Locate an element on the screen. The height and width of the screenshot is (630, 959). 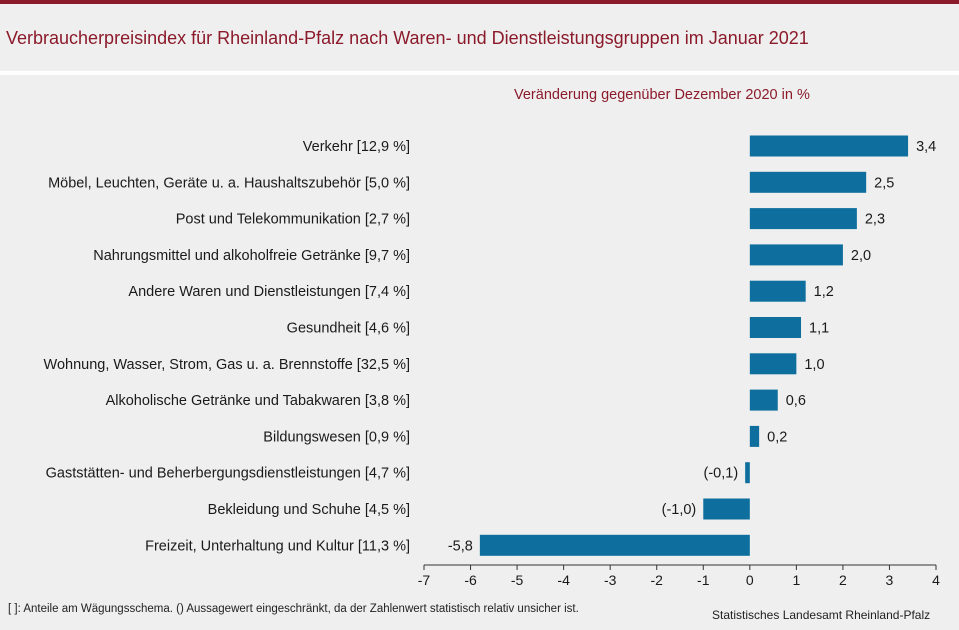
category-label: Verkehr [12,9 %] is located at coordinates (356, 147).